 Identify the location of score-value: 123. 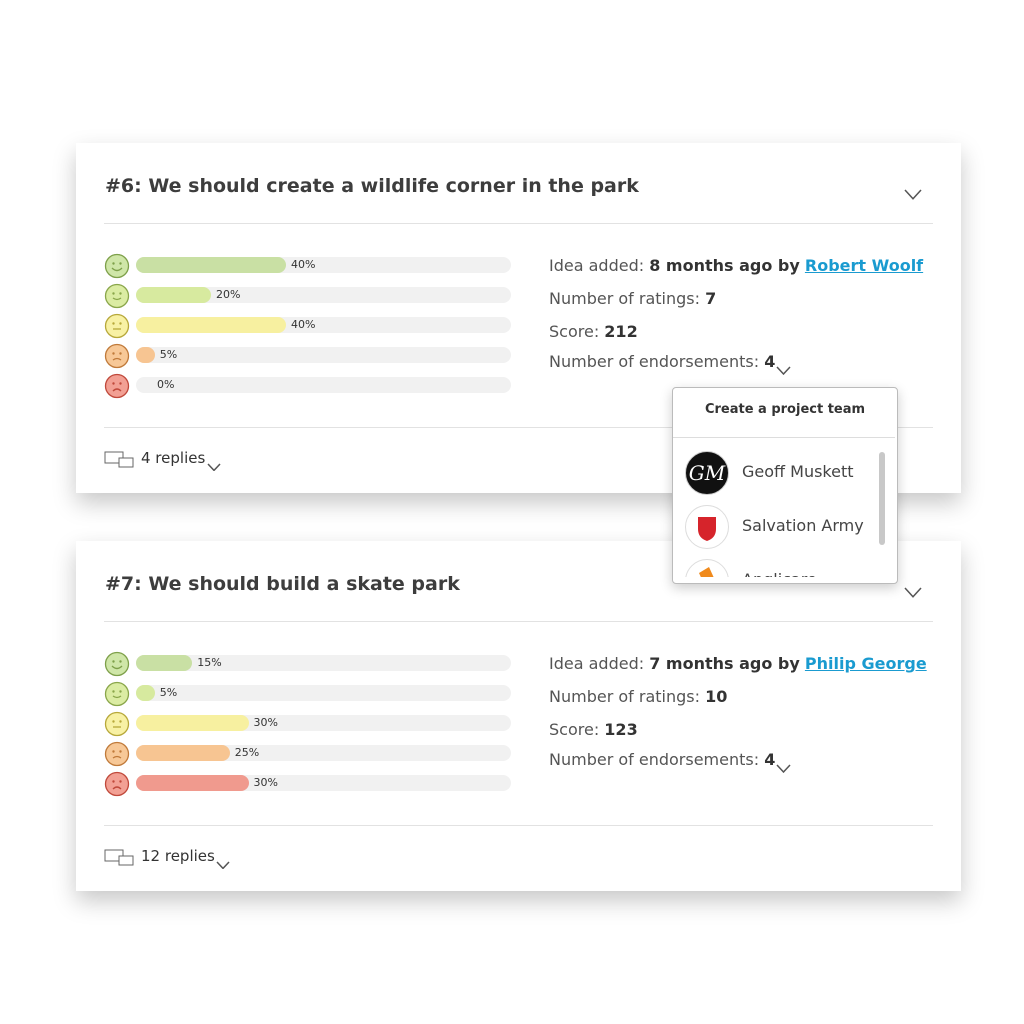
(621, 729).